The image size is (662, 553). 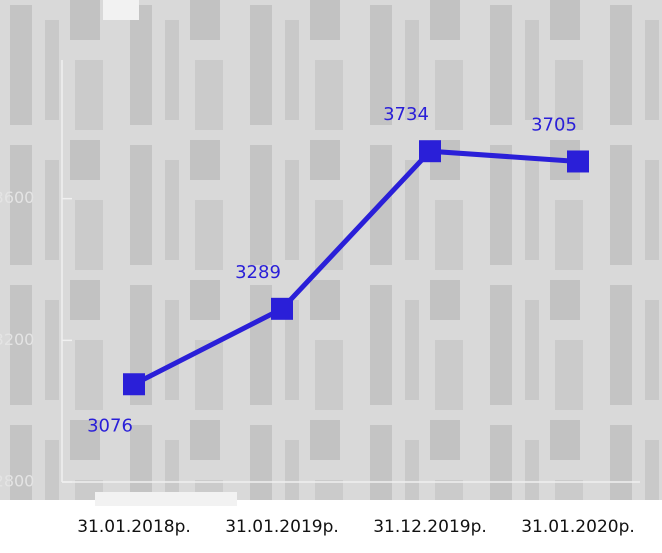 What do you see at coordinates (17, 339) in the screenshot?
I see `y-tick-label: 3200` at bounding box center [17, 339].